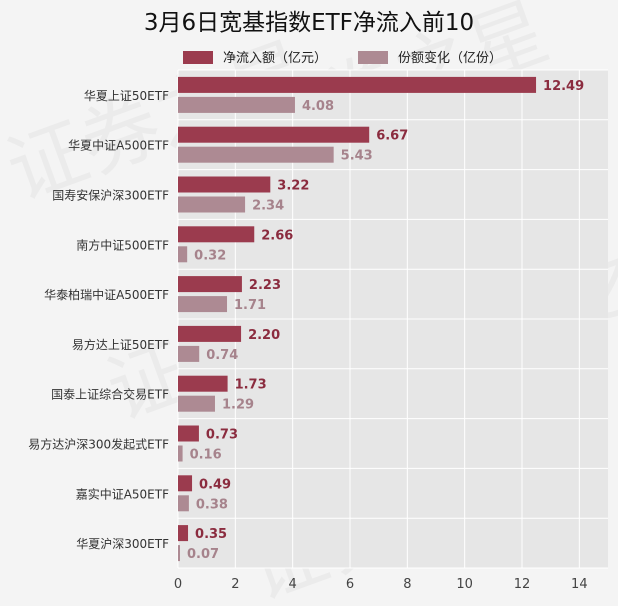 This screenshot has height=606, width=618. What do you see at coordinates (110, 195) in the screenshot?
I see `category-label: 国寿安保沪深300ETF` at bounding box center [110, 195].